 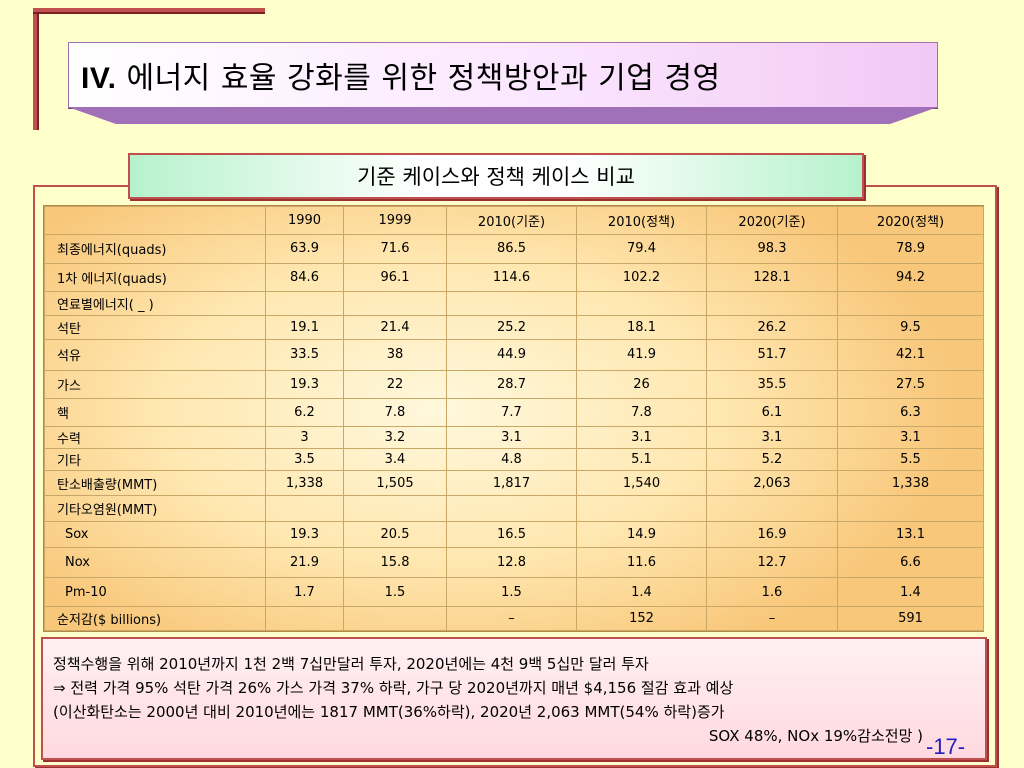 What do you see at coordinates (910, 534) in the screenshot?
I see `table-cell: 13.1` at bounding box center [910, 534].